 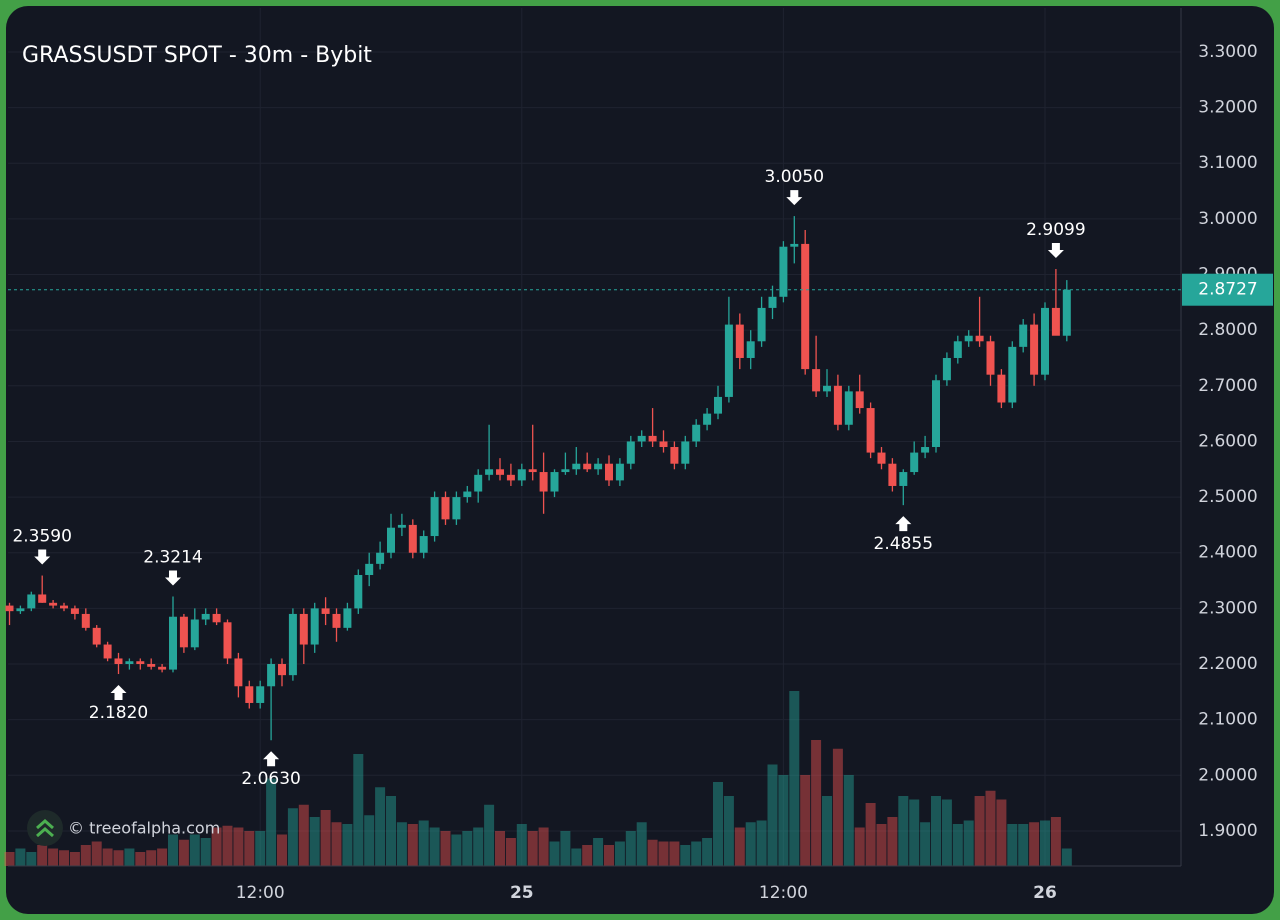 I want to click on last-price-box, so click(x=1227, y=289).